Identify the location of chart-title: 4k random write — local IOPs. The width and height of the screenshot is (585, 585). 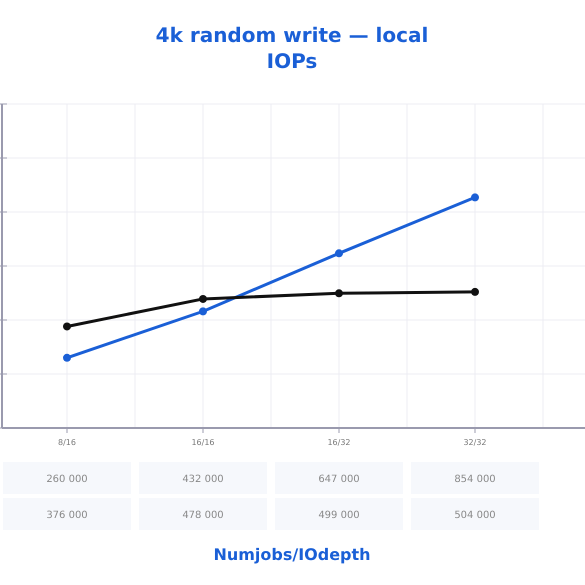
(292, 48).